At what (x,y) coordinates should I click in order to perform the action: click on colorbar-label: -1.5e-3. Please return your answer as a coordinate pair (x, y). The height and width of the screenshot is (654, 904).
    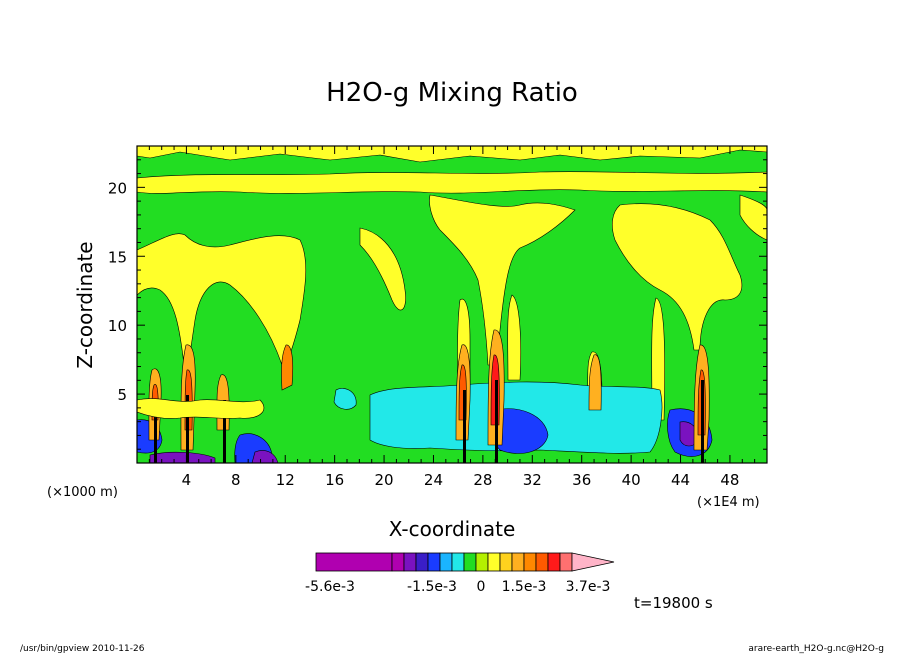
    Looking at the image, I should click on (432, 587).